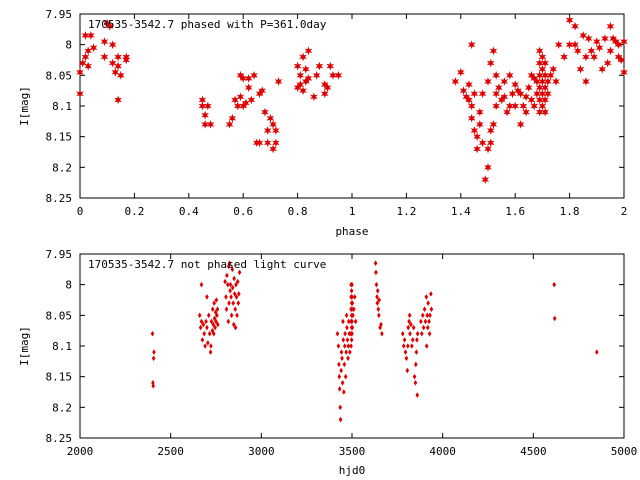 The width and height of the screenshot is (640, 480). Describe the element at coordinates (515, 211) in the screenshot. I see `x-tick-label: 1.6` at that location.